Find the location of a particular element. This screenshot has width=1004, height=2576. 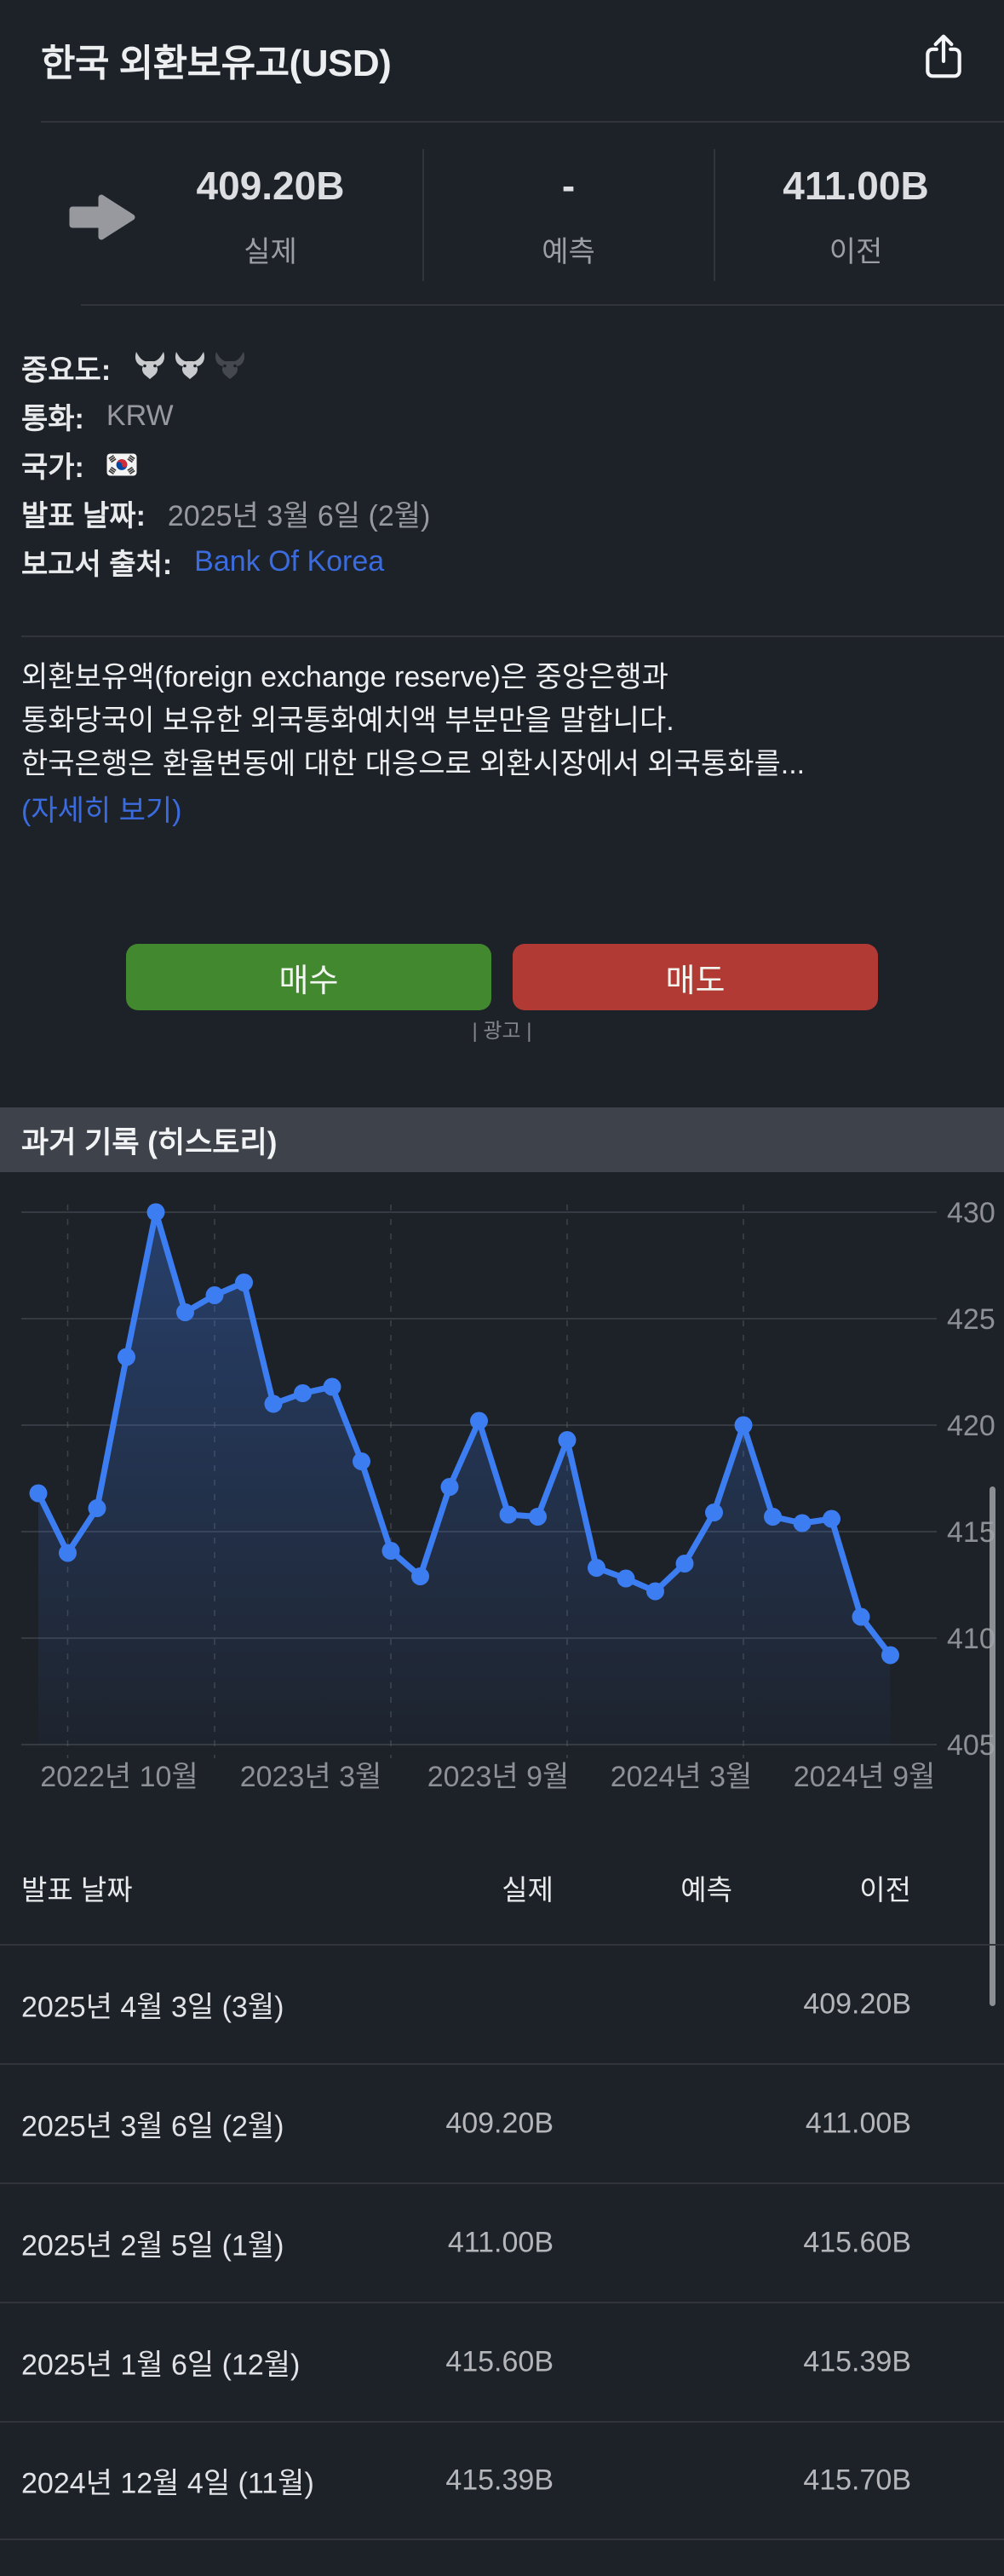

svg-text: 2024년 9월 is located at coordinates (865, 1777).